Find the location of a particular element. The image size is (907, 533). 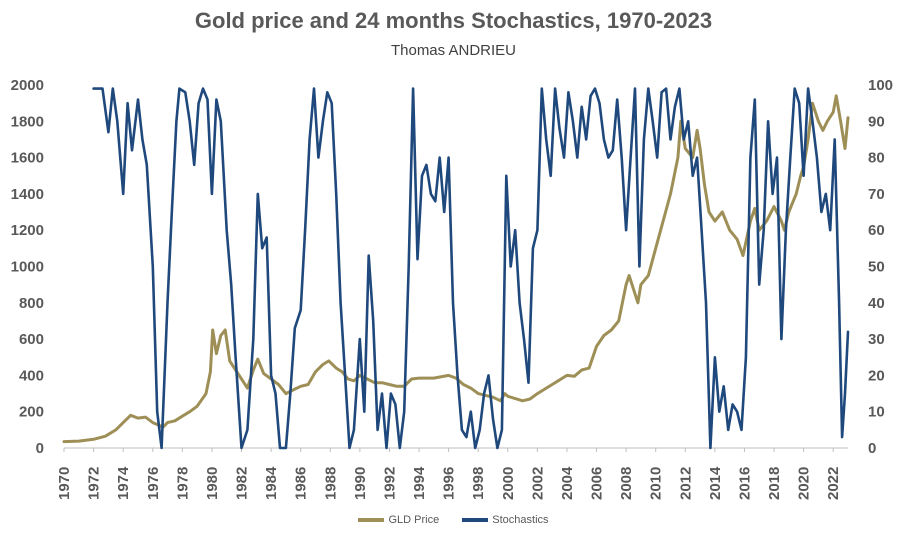

y-left-tick-label: 1400 is located at coordinates (27, 194).